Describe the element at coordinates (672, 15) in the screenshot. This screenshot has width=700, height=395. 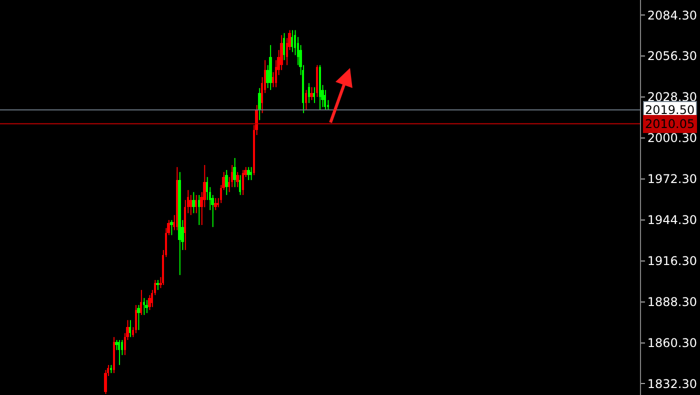
I see `y-tick-label: 2084.30` at that location.